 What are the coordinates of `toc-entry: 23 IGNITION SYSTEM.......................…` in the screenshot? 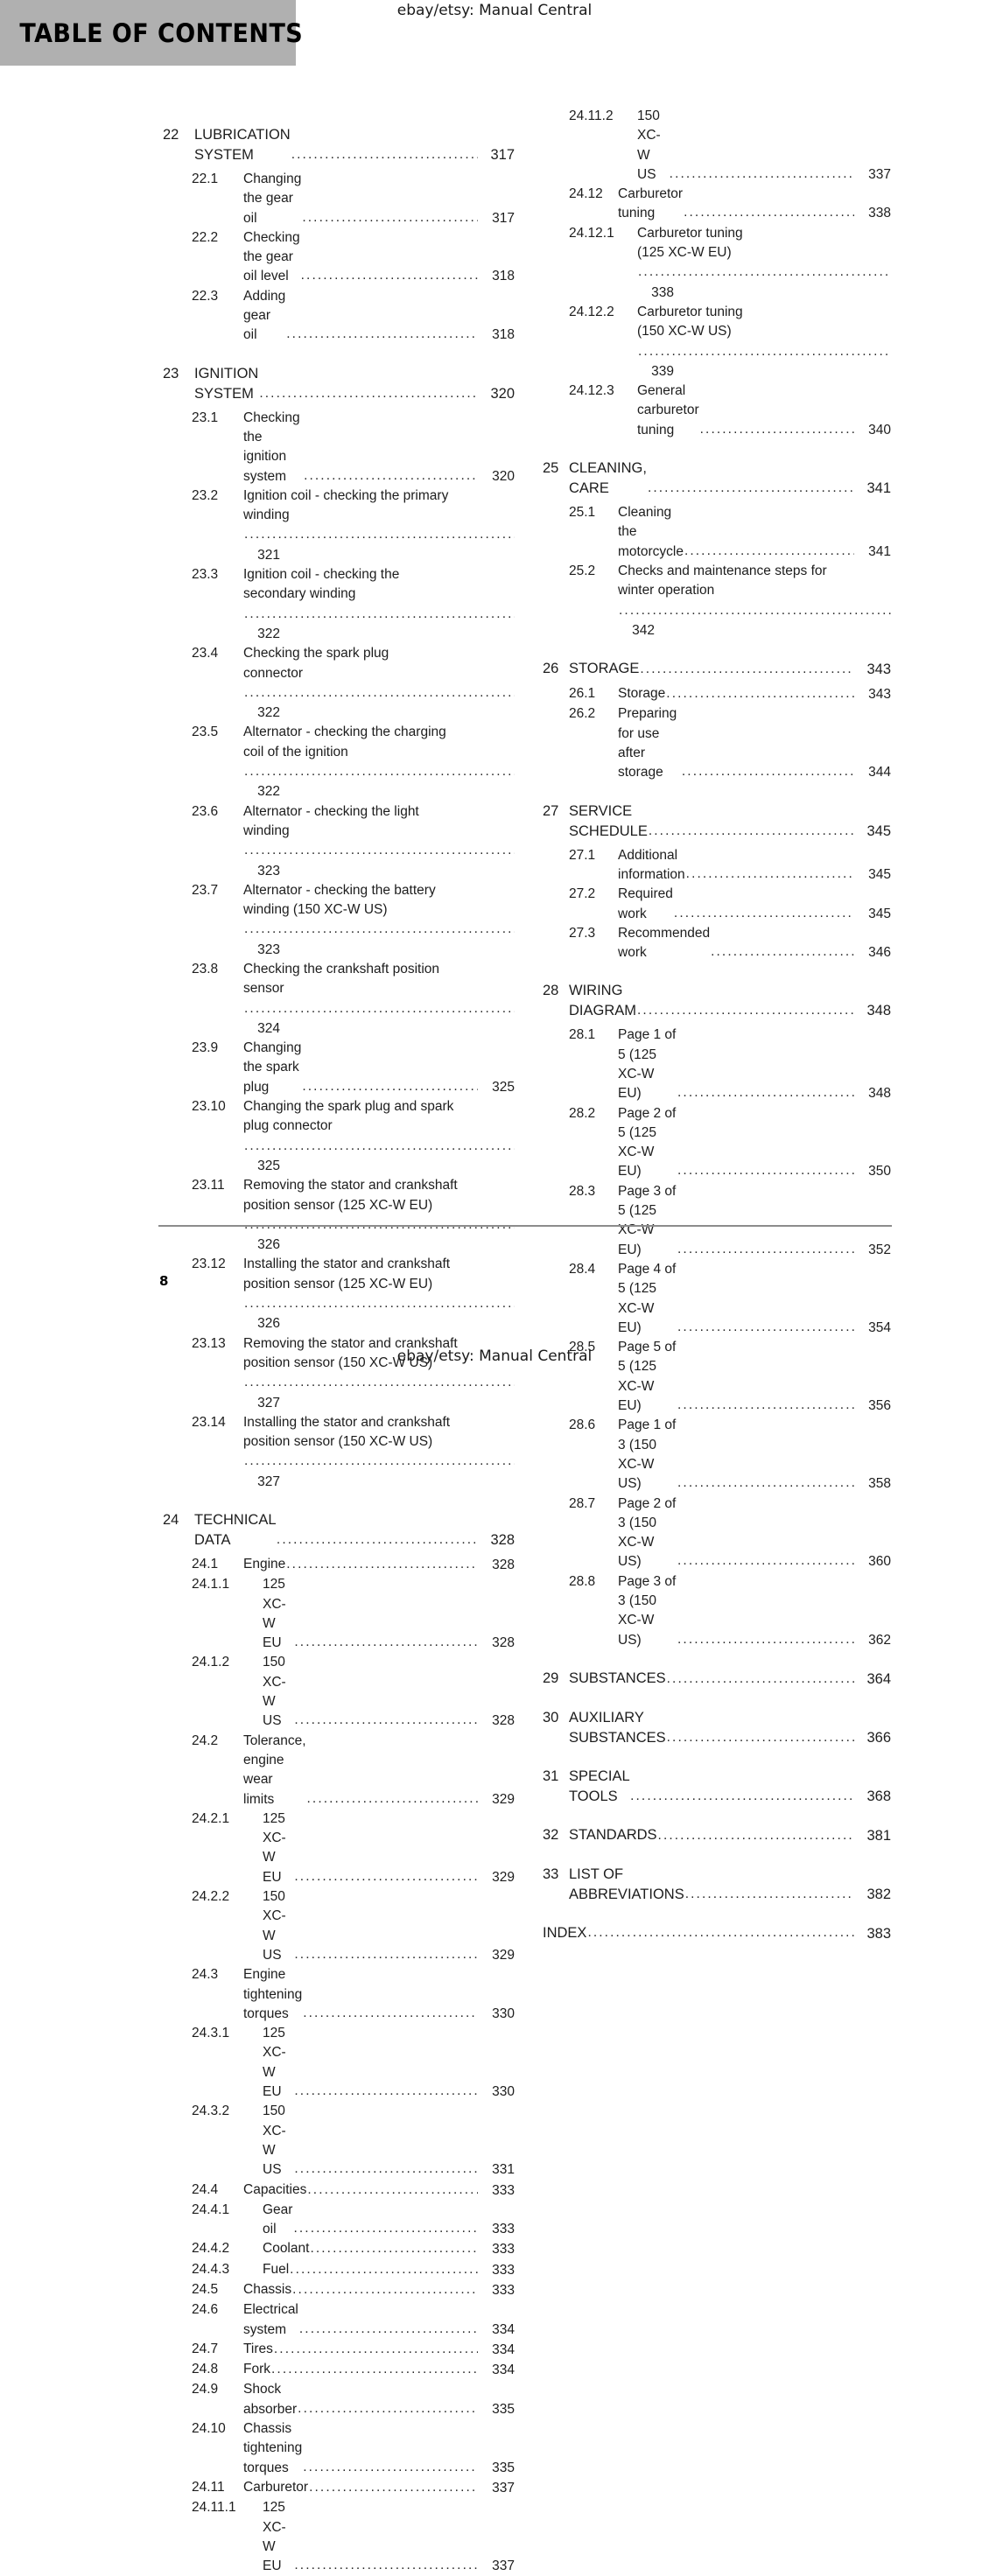 It's located at (339, 384).